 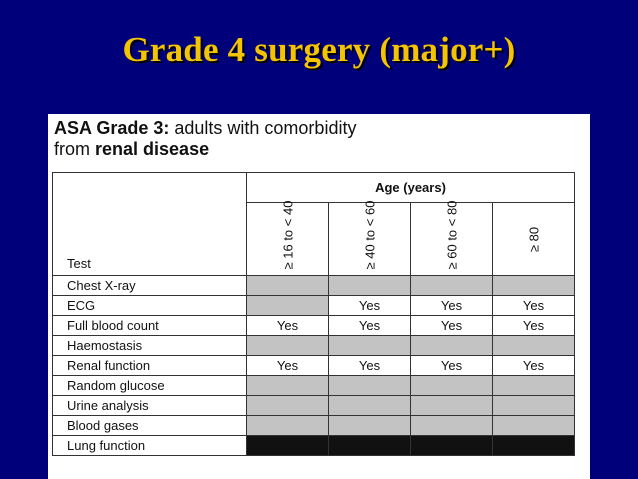 What do you see at coordinates (149, 345) in the screenshot?
I see `test-name: Haemostasis` at bounding box center [149, 345].